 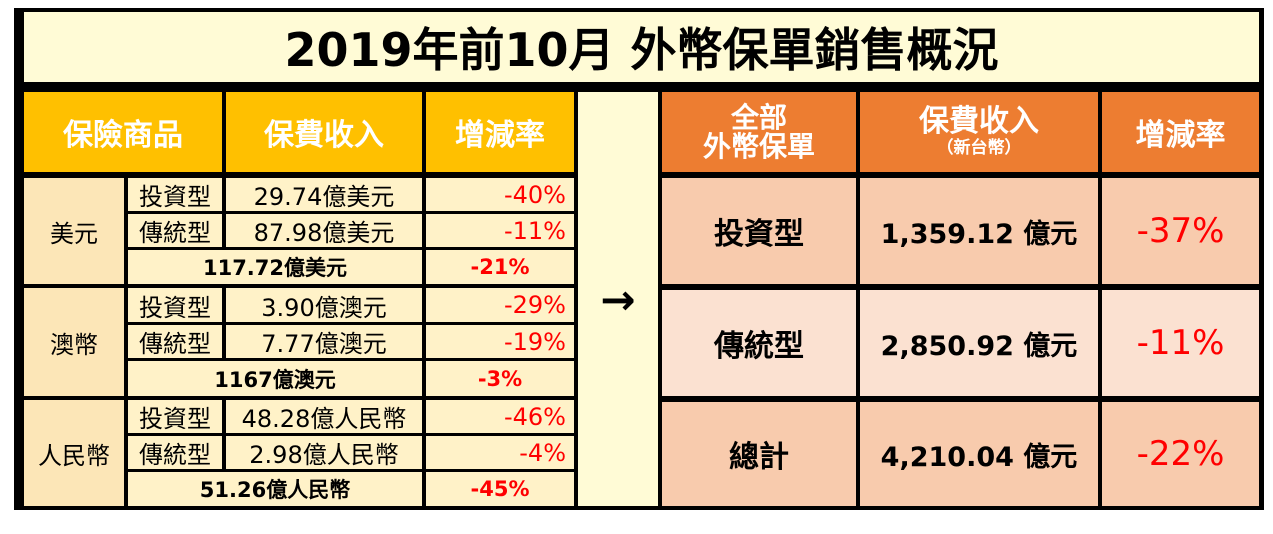 What do you see at coordinates (324, 194) in the screenshot?
I see `row-amount: 29.74億美元` at bounding box center [324, 194].